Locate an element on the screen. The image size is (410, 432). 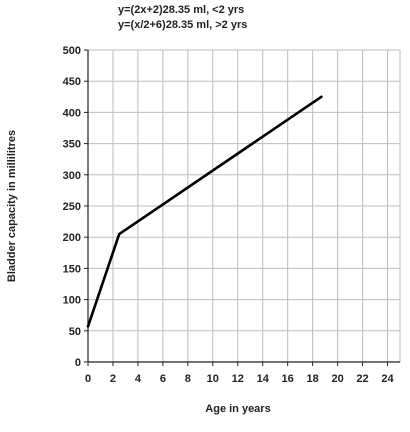
y-axis-label: Bladder capacity in millilitres is located at coordinates (12, 206).